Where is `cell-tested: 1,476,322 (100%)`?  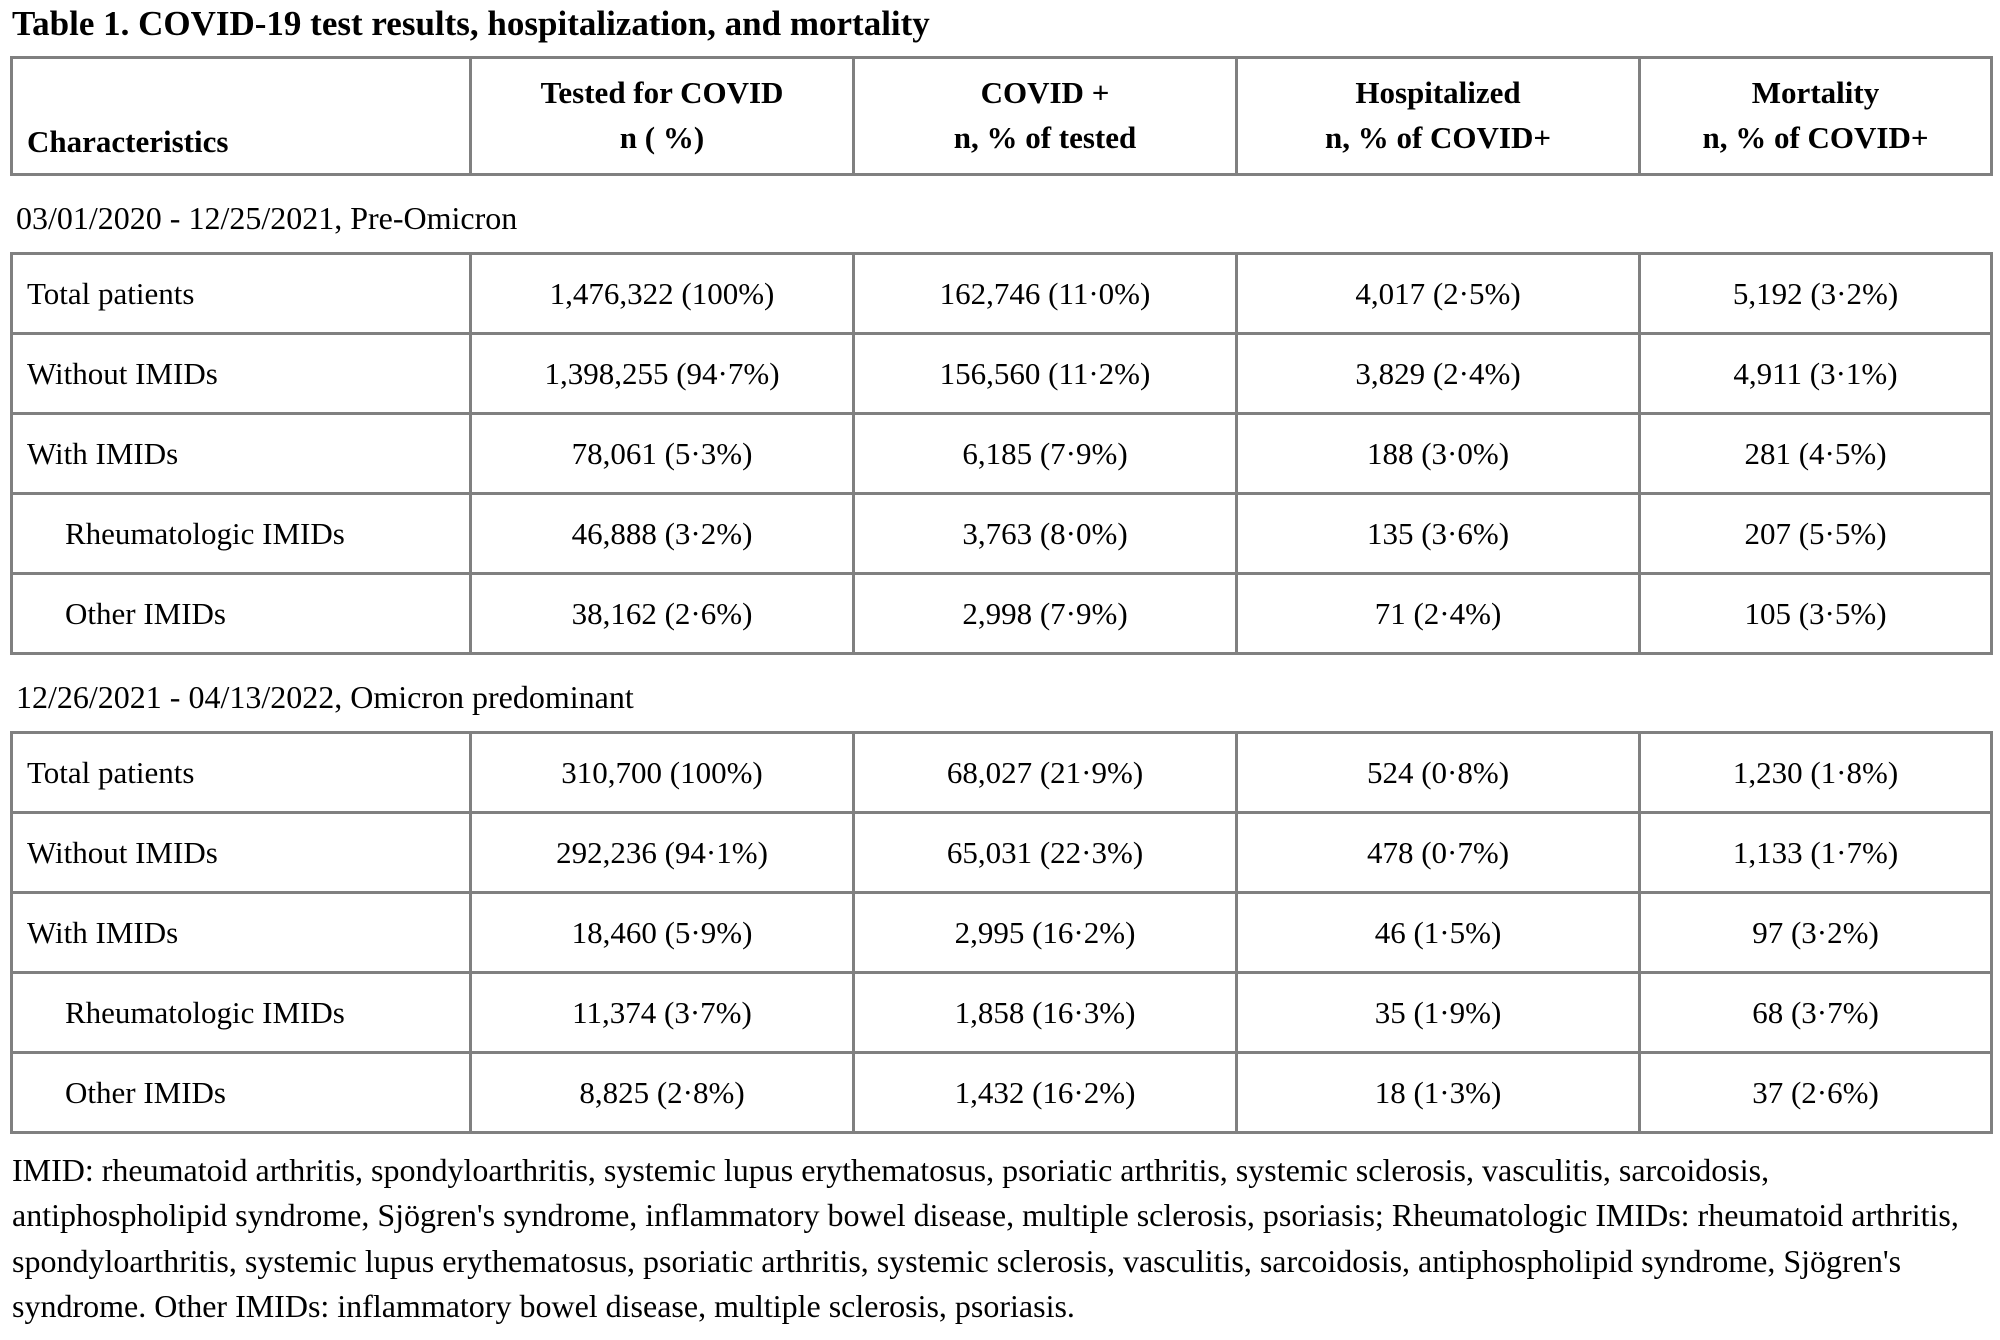 cell-tested: 1,476,322 (100%) is located at coordinates (662, 293).